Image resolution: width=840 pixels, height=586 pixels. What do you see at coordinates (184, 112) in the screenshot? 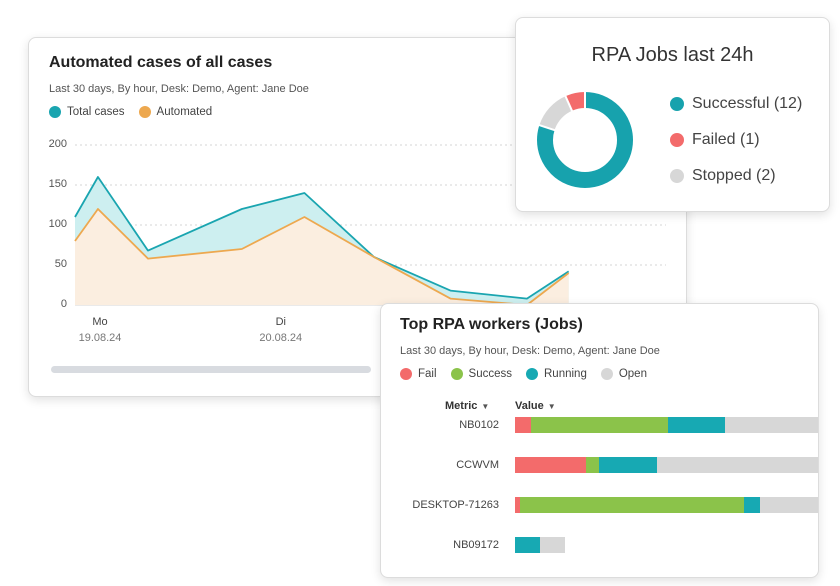
I see `legend-label-automated: Automated` at bounding box center [184, 112].